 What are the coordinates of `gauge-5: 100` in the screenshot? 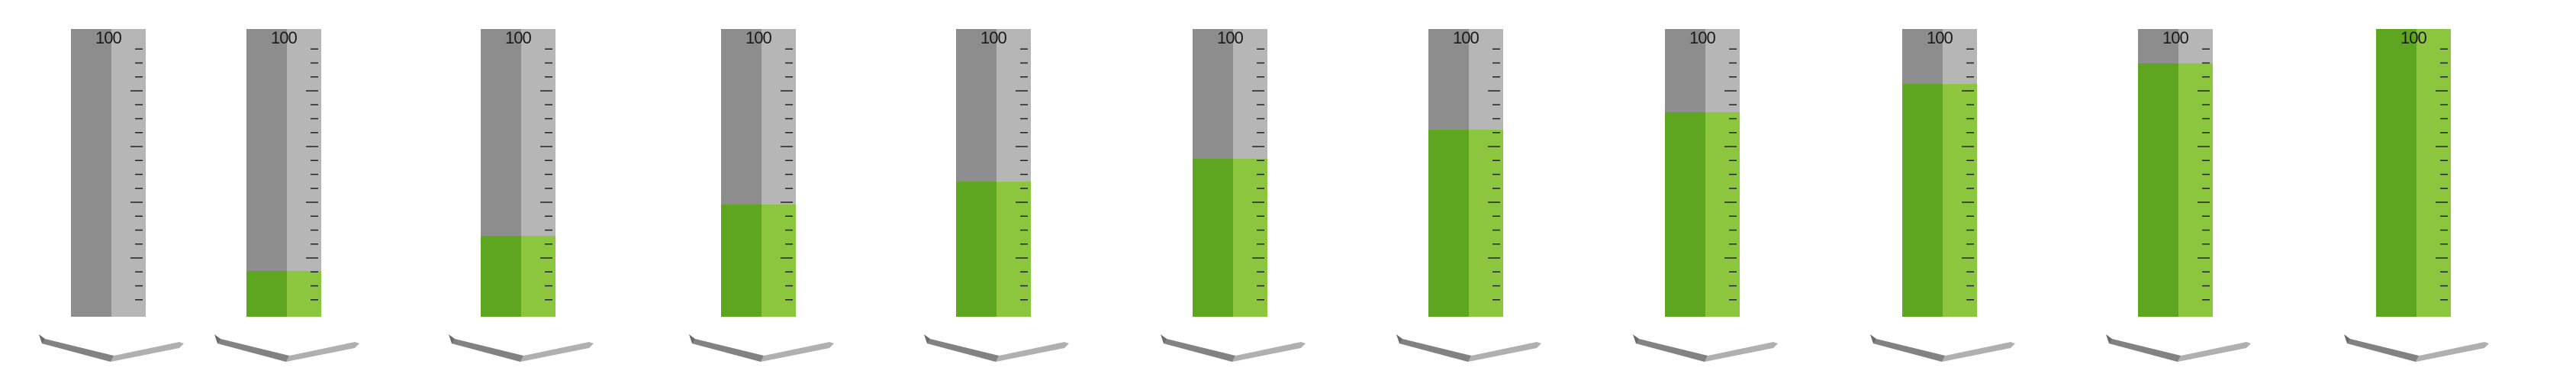 It's located at (1011, 185).